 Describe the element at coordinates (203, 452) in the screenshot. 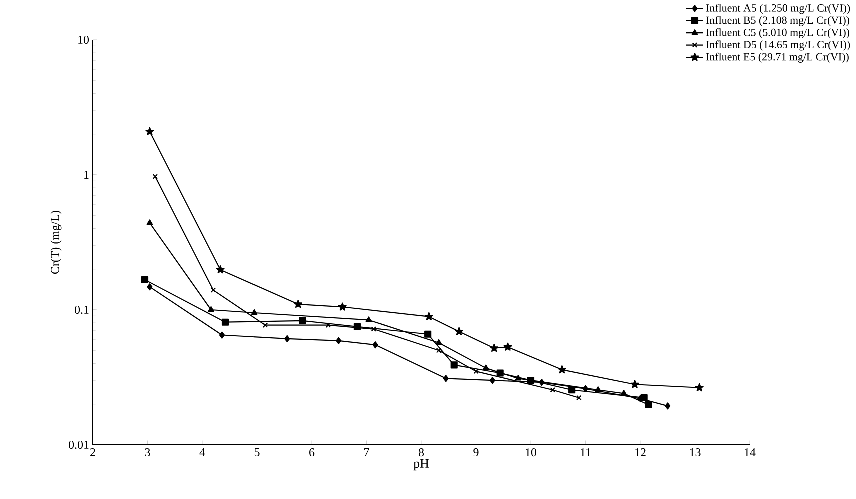

I see `x-tick-label: 4` at that location.